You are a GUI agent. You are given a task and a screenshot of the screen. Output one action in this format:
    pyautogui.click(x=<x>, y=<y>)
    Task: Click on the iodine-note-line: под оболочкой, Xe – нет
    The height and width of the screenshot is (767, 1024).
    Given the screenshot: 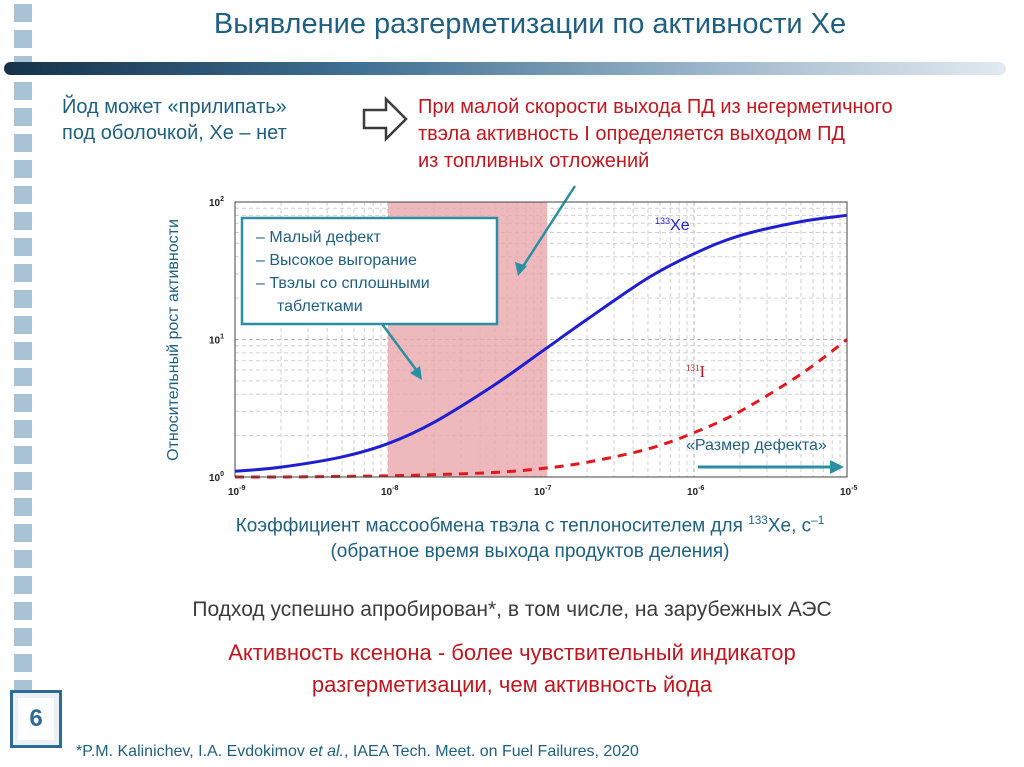 What is the action you would take?
    pyautogui.click(x=174, y=133)
    